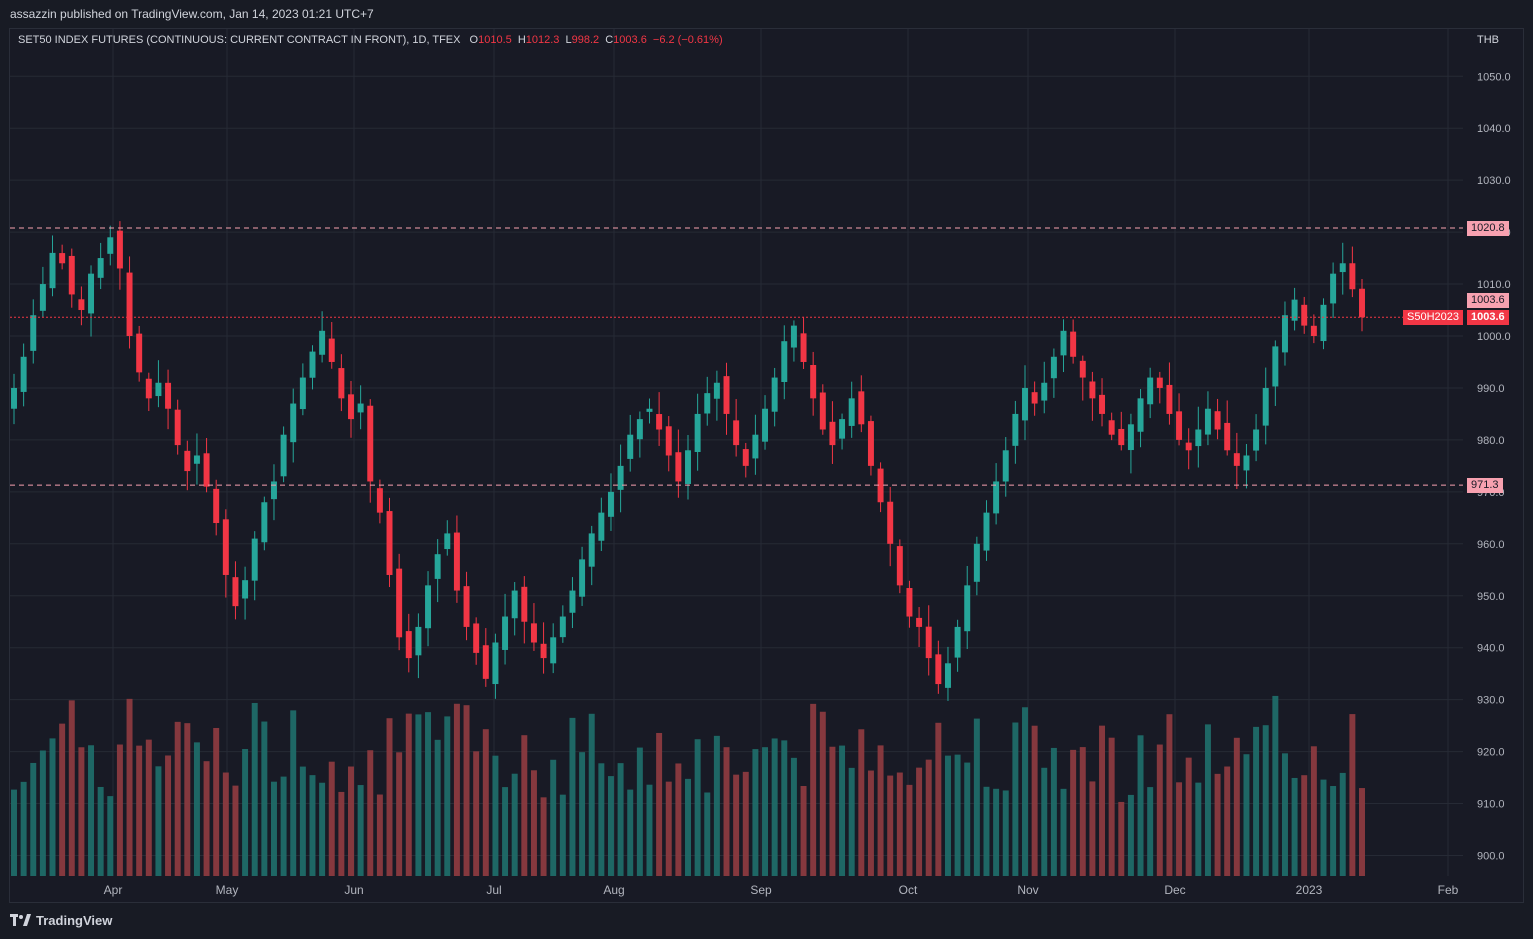 This screenshot has height=939, width=1533. What do you see at coordinates (1491, 805) in the screenshot?
I see `price-tick-label: 910.0` at bounding box center [1491, 805].